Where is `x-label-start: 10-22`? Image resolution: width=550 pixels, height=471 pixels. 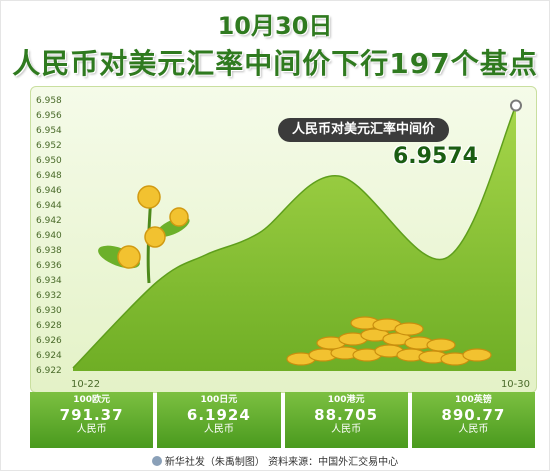 x-label-start: 10-22 is located at coordinates (86, 384).